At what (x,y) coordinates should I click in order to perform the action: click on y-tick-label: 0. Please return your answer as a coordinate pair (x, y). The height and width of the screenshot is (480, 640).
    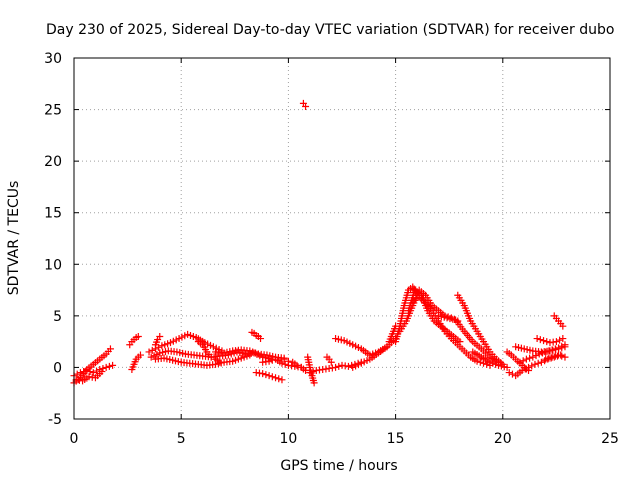
    Looking at the image, I should click on (57, 368).